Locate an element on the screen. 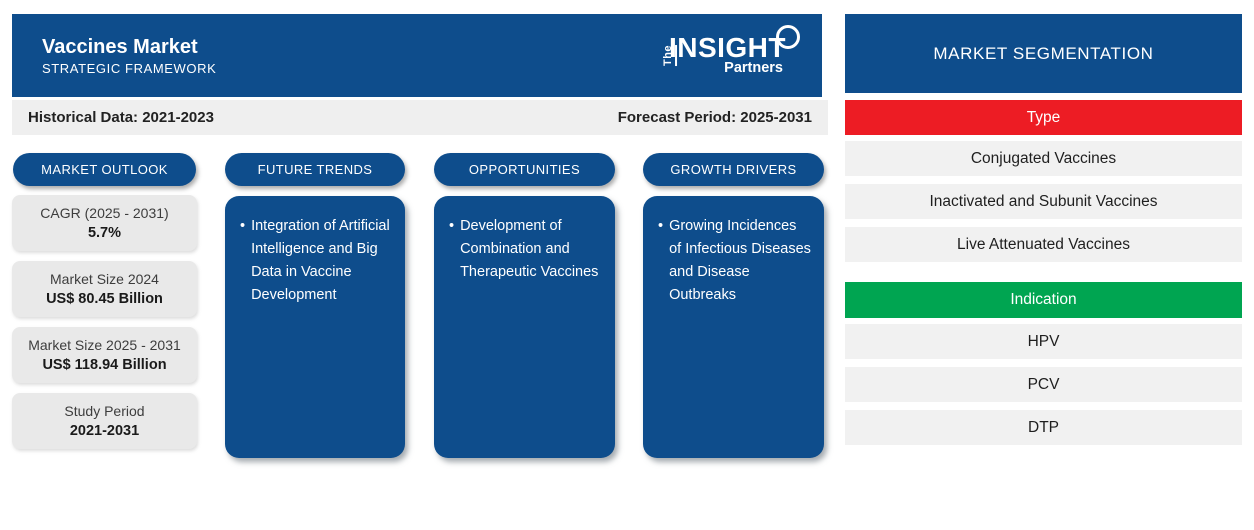  card-value: 2021-2031 is located at coordinates (104, 431).